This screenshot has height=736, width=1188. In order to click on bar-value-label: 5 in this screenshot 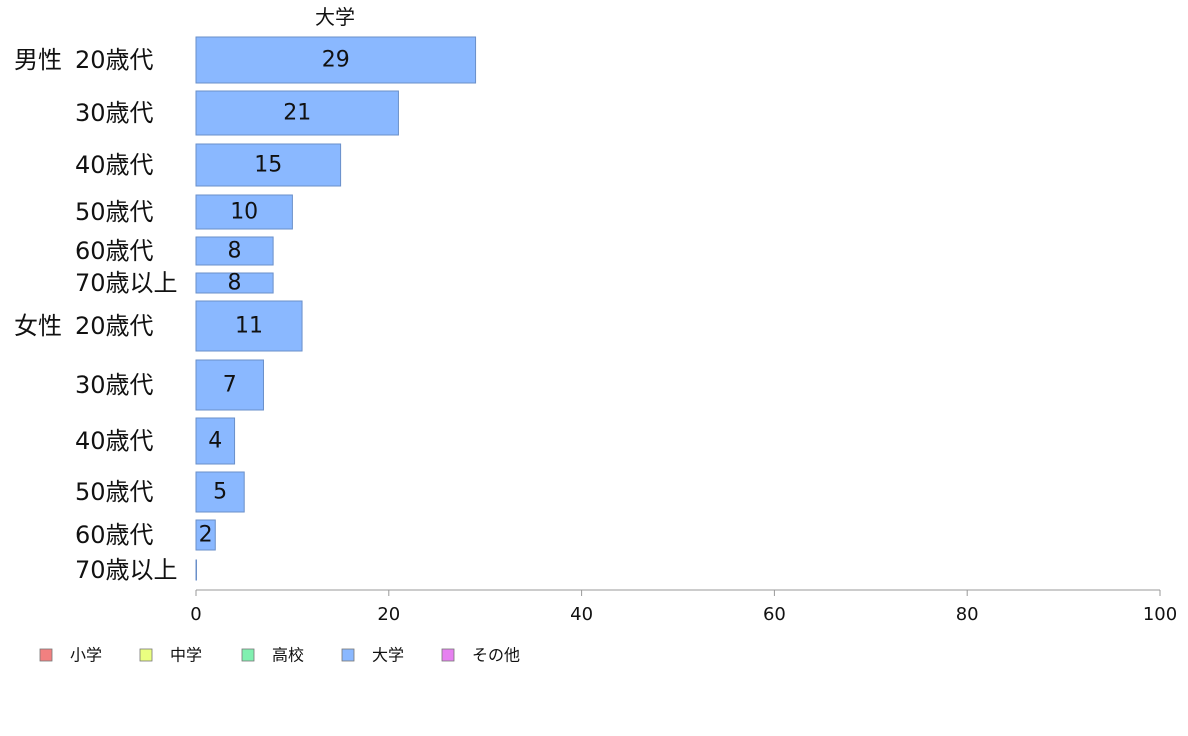, I will do `click(220, 492)`.